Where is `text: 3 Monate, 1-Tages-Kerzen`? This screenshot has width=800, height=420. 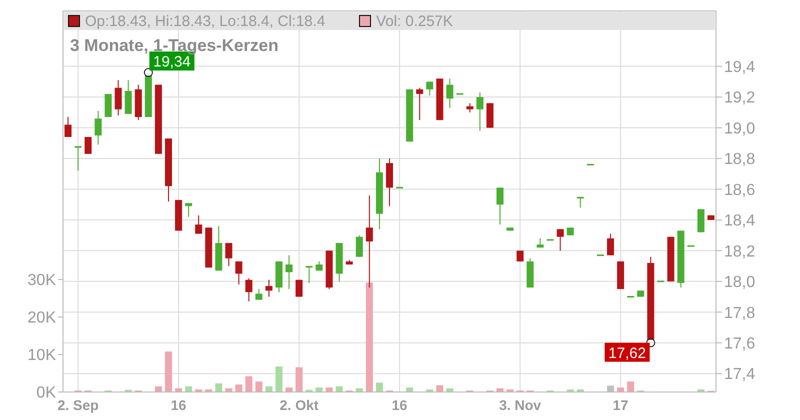
text: 3 Monate, 1-Tages-Kerzen is located at coordinates (174, 46).